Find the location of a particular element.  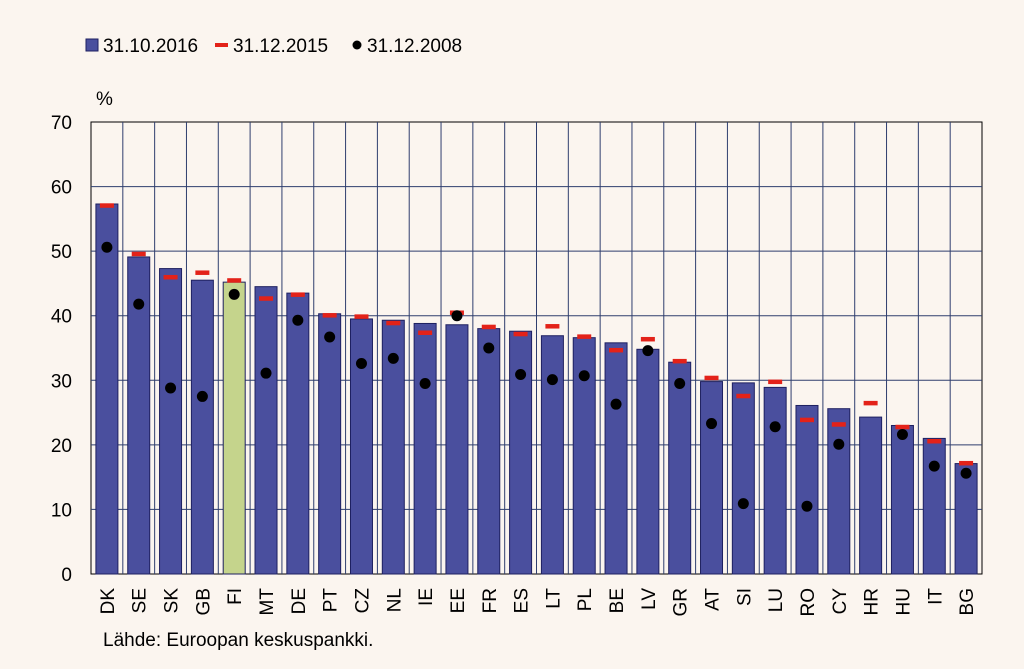

dot-2008-dk is located at coordinates (107, 247).